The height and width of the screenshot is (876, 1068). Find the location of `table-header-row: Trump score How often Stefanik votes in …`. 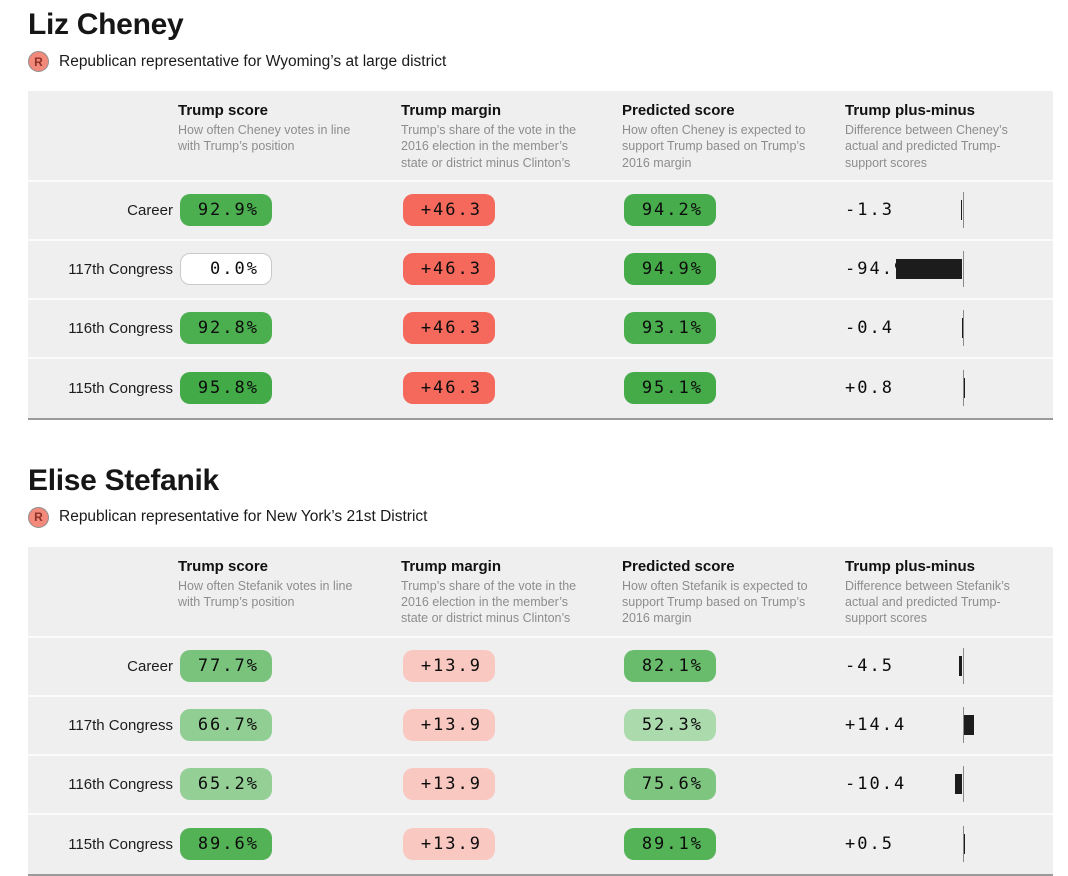

table-header-row: Trump score How often Stefanik votes in … is located at coordinates (540, 592).